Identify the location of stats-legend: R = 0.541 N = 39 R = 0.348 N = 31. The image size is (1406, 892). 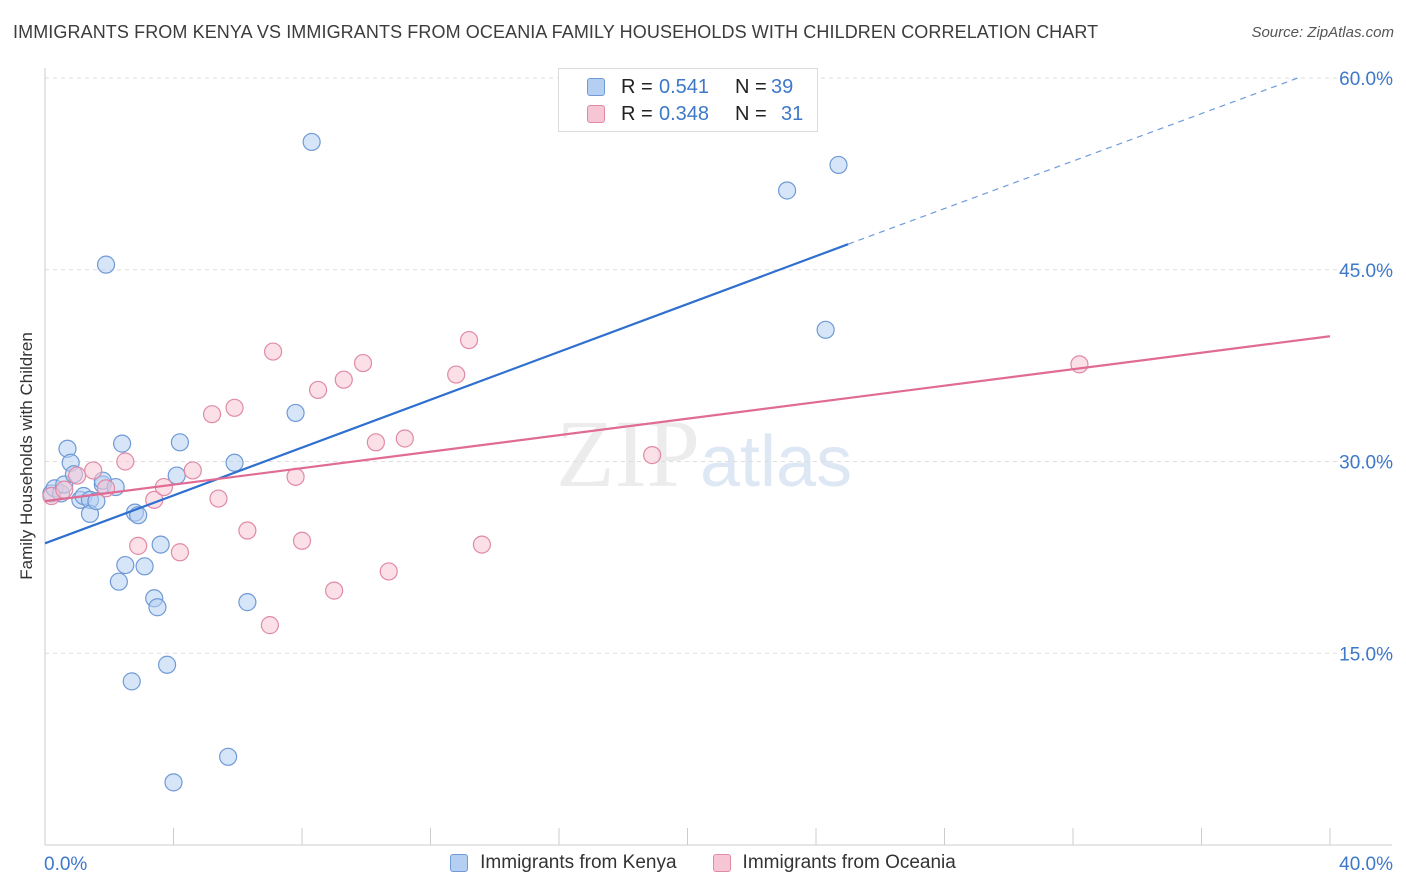
(688, 100).